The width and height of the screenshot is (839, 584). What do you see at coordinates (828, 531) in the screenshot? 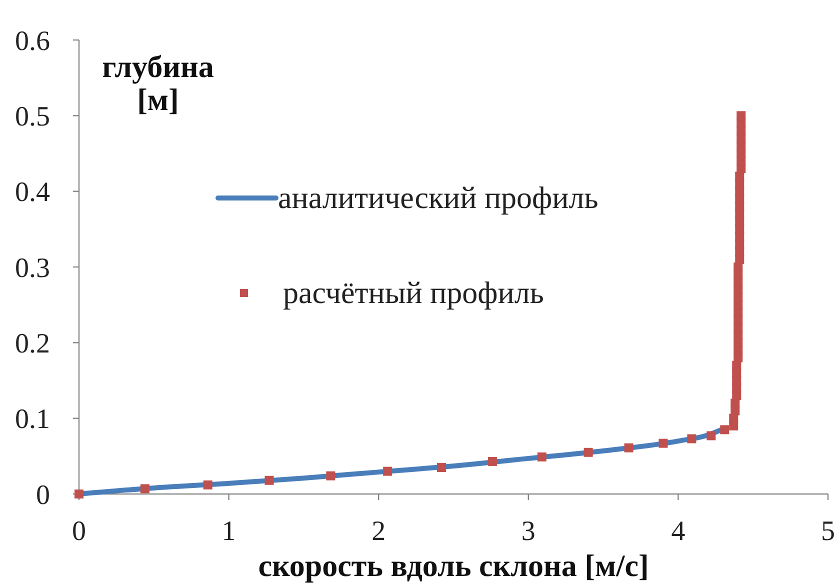
I see `x-tick-label: 5` at bounding box center [828, 531].